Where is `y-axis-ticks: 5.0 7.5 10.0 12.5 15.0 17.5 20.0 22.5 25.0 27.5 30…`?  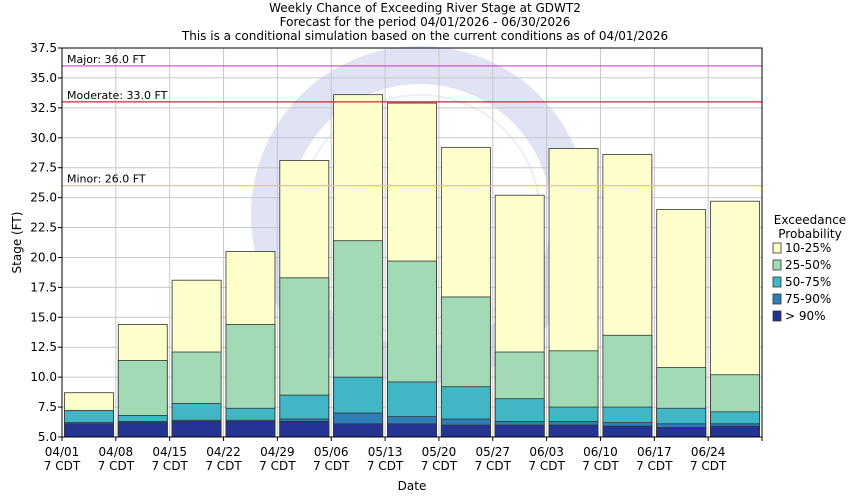
y-axis-ticks: 5.0 7.5 10.0 12.5 15.0 17.5 20.0 22.5 25.0 27.5 30… is located at coordinates (46, 242).